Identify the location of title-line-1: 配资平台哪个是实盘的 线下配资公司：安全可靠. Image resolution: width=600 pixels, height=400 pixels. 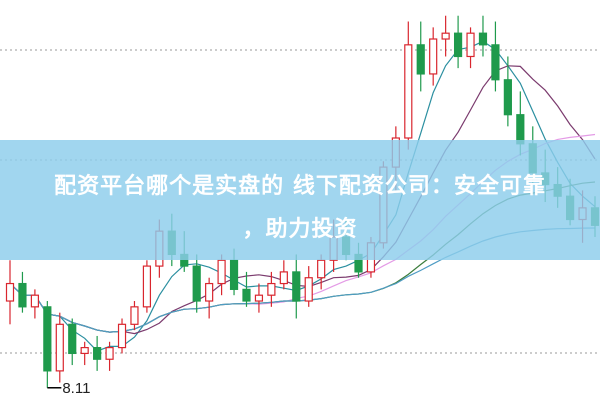
(300, 186).